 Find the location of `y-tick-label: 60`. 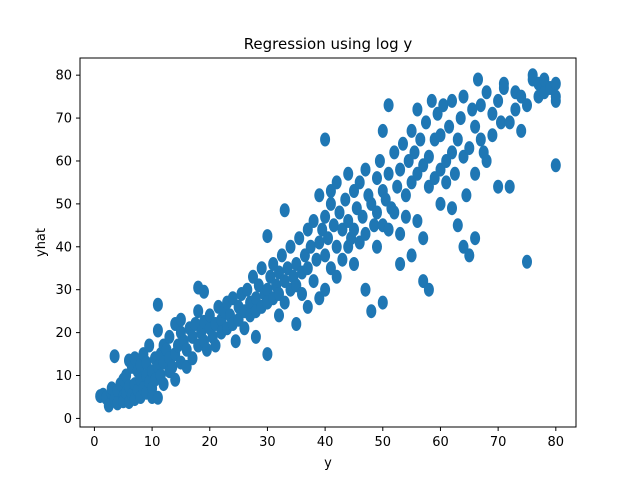

y-tick-label: 60 is located at coordinates (63, 161).